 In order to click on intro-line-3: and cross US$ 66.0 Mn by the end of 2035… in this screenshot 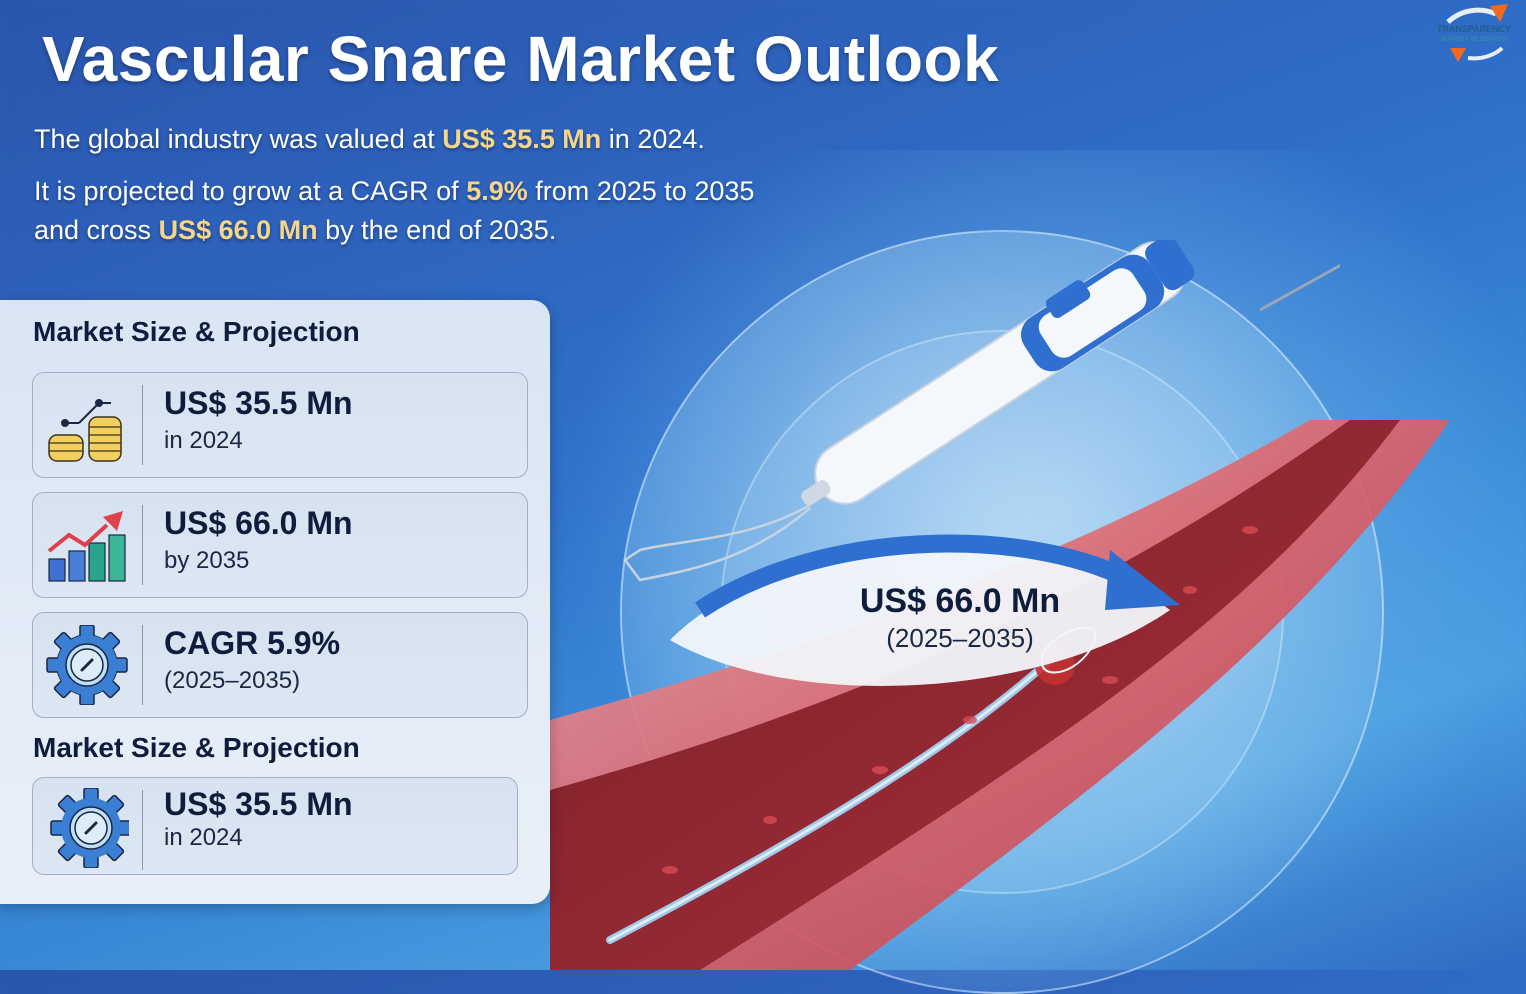, I will do `click(295, 230)`.